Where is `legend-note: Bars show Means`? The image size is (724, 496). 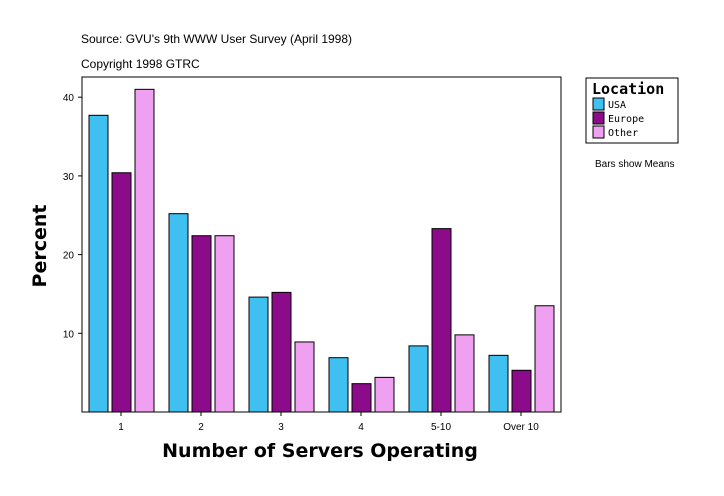
legend-note: Bars show Means is located at coordinates (634, 164).